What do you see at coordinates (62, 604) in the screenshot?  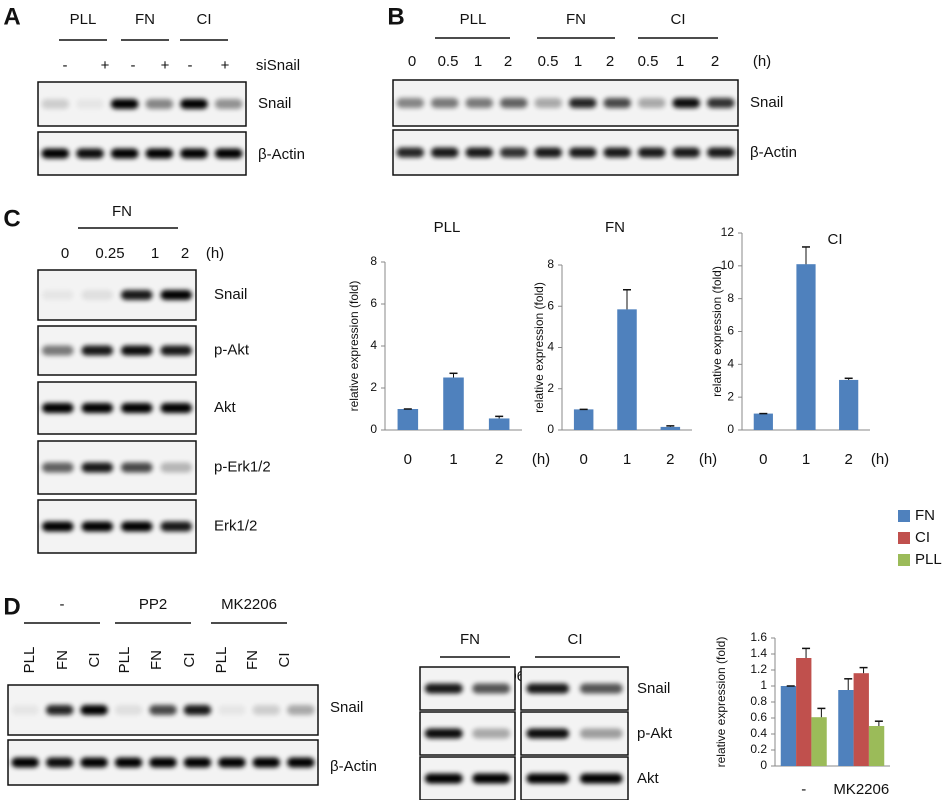 I see `group-label: -` at bounding box center [62, 604].